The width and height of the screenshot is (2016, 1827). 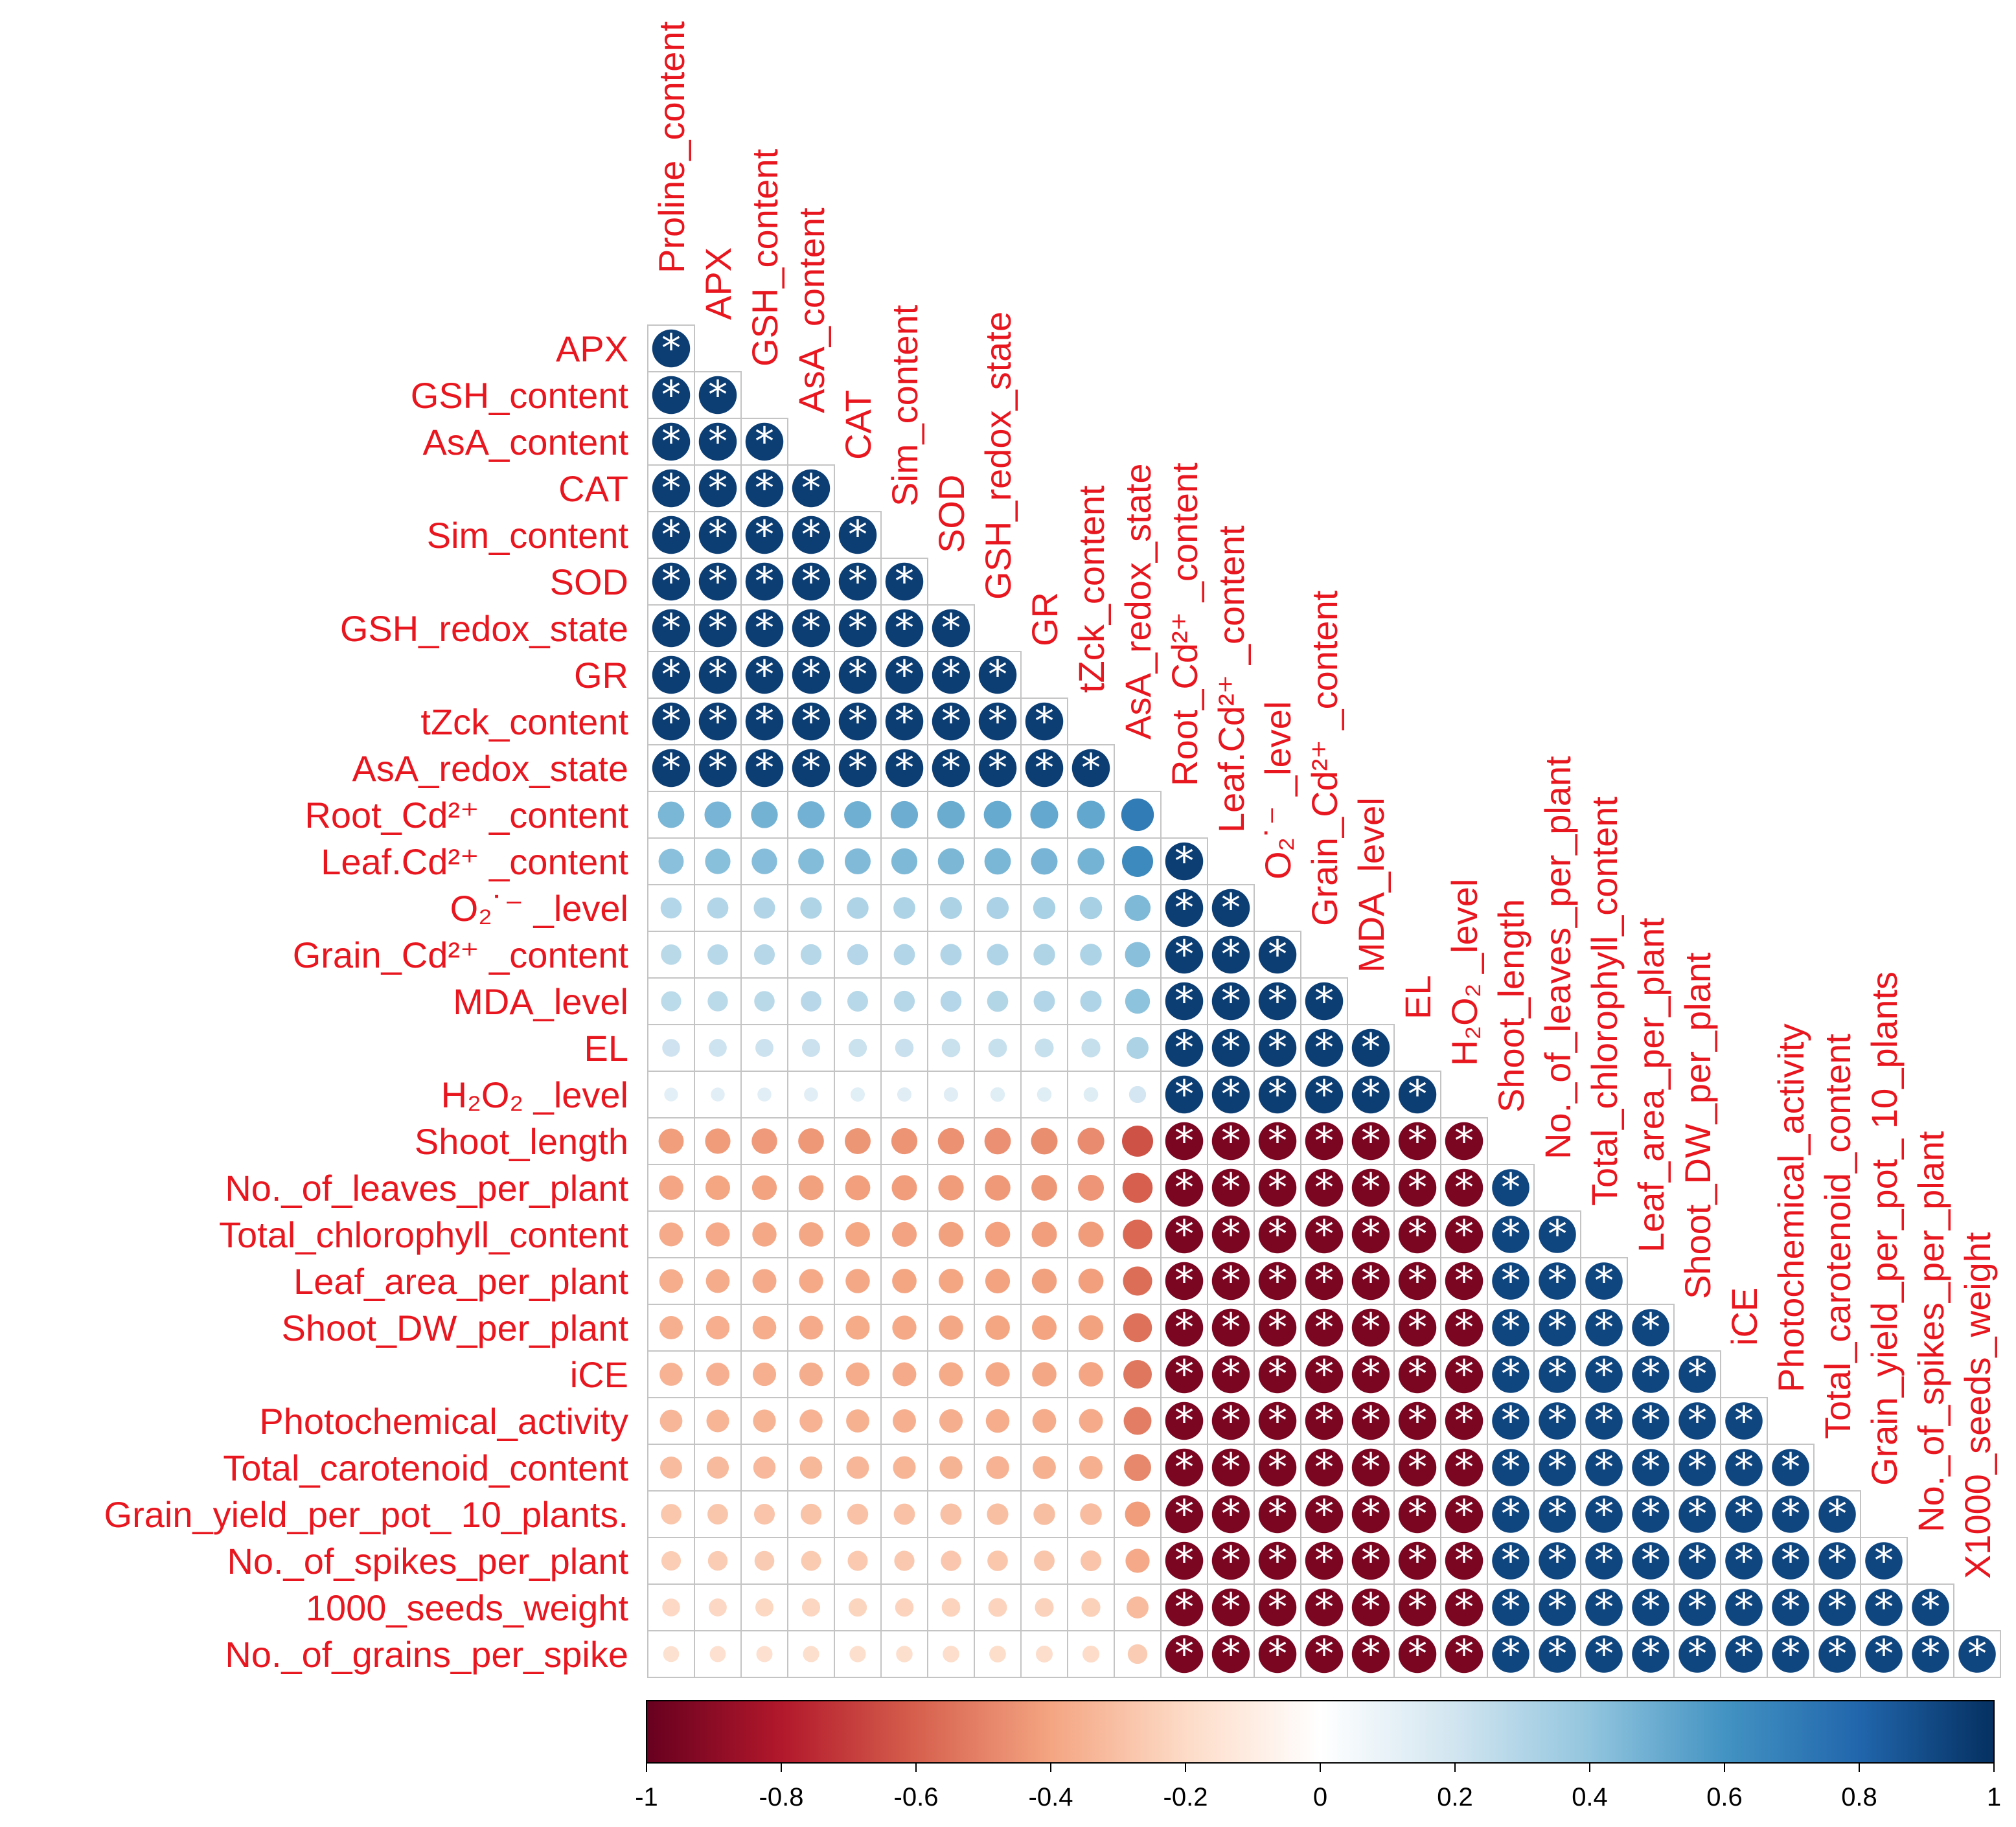 I want to click on row-label: No._of_leaves_per_plant, so click(x=426, y=1188).